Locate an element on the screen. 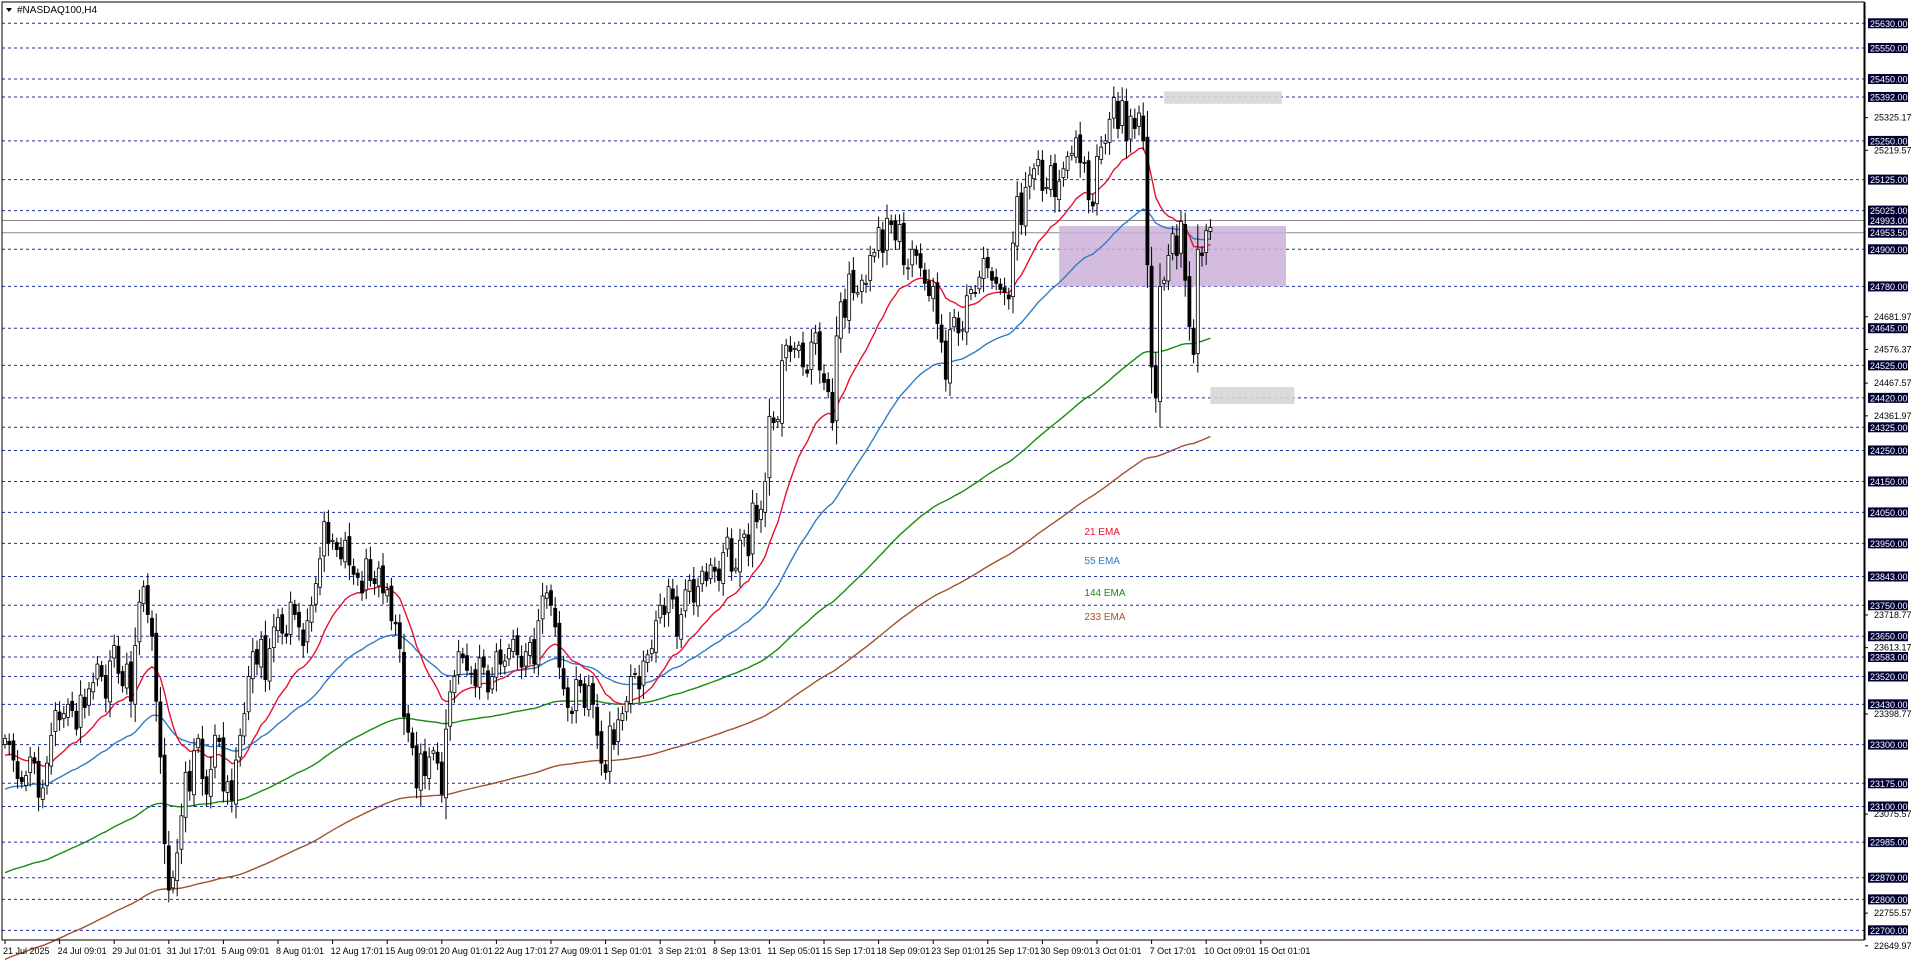  price-tick-label: 25325.17 is located at coordinates (1893, 118).